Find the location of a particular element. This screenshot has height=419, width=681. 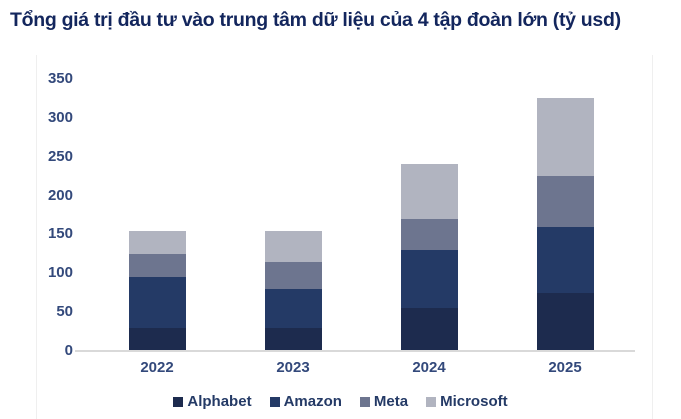

bar-2022-meta-segment is located at coordinates (157, 265).